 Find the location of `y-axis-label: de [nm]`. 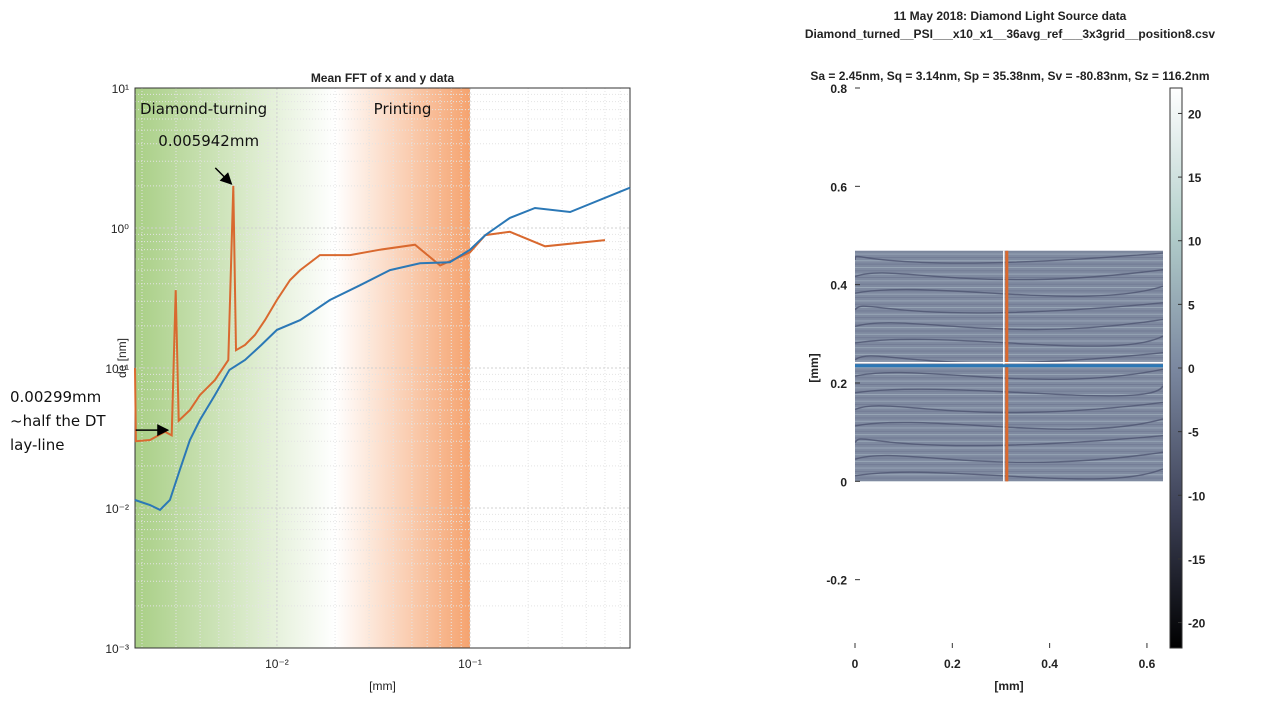

y-axis-label: de [nm] is located at coordinates (122, 358).